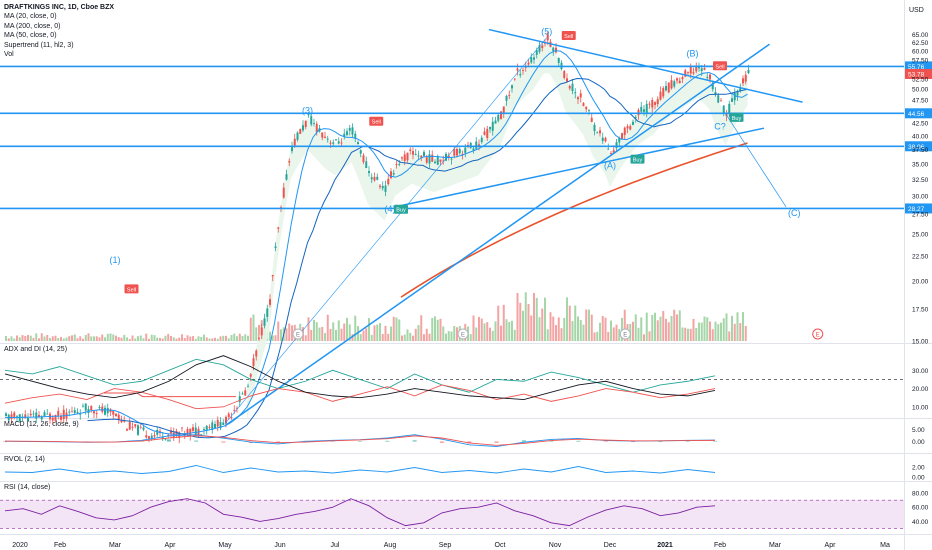 The height and width of the screenshot is (550, 932). Describe the element at coordinates (918, 442) in the screenshot. I see `y-tick-label: 0.00` at that location.